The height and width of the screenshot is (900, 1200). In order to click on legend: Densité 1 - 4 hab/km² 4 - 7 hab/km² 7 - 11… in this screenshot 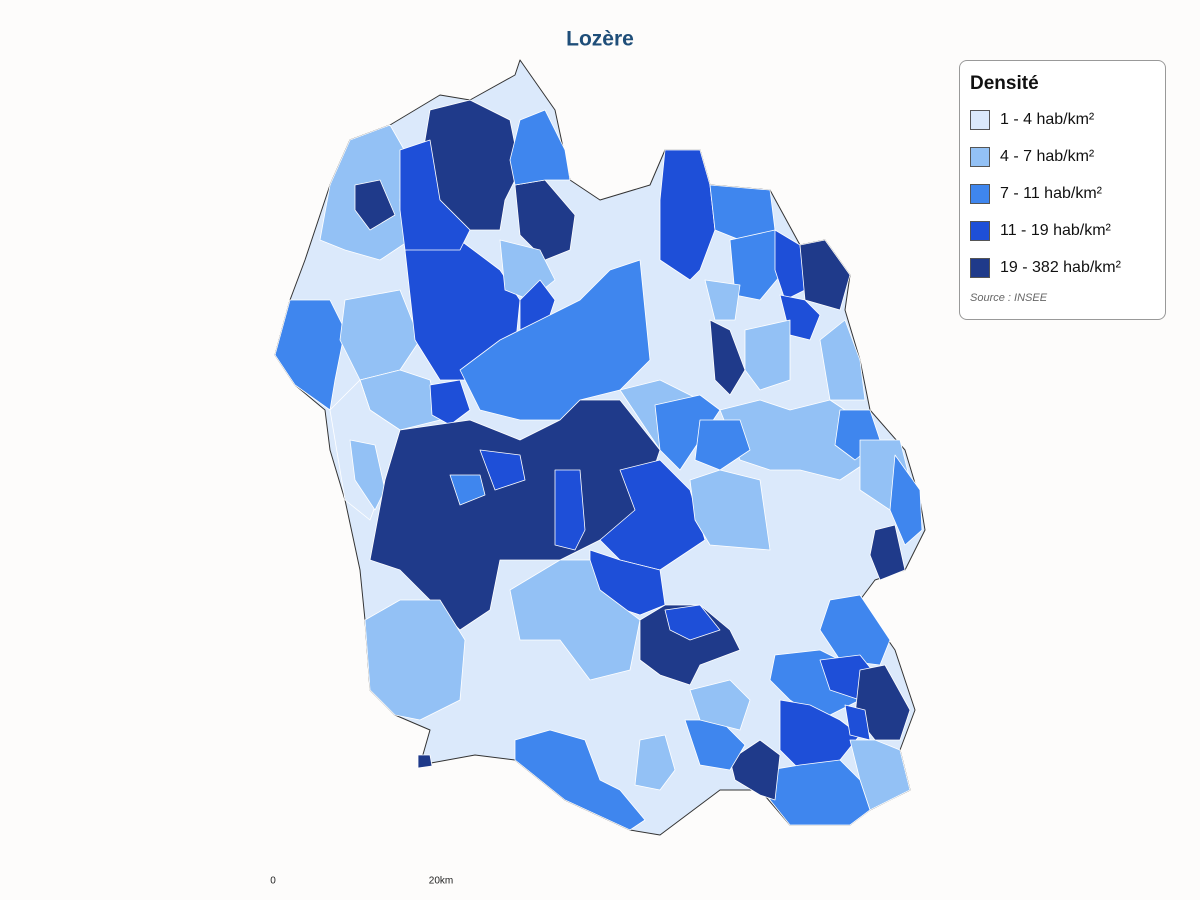, I will do `click(1062, 190)`.